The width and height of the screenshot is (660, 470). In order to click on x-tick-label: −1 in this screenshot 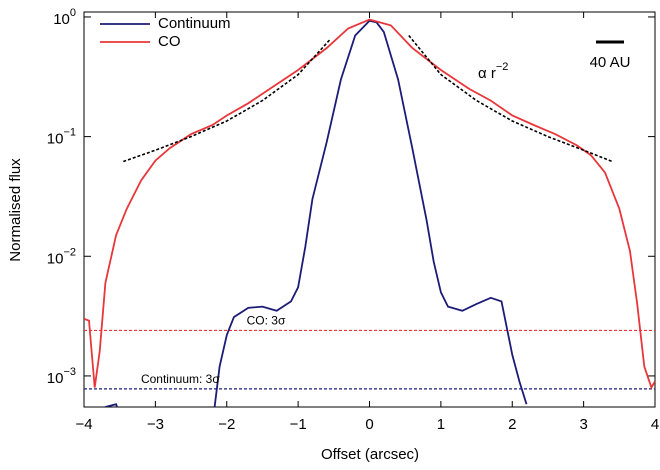, I will do `click(298, 424)`.